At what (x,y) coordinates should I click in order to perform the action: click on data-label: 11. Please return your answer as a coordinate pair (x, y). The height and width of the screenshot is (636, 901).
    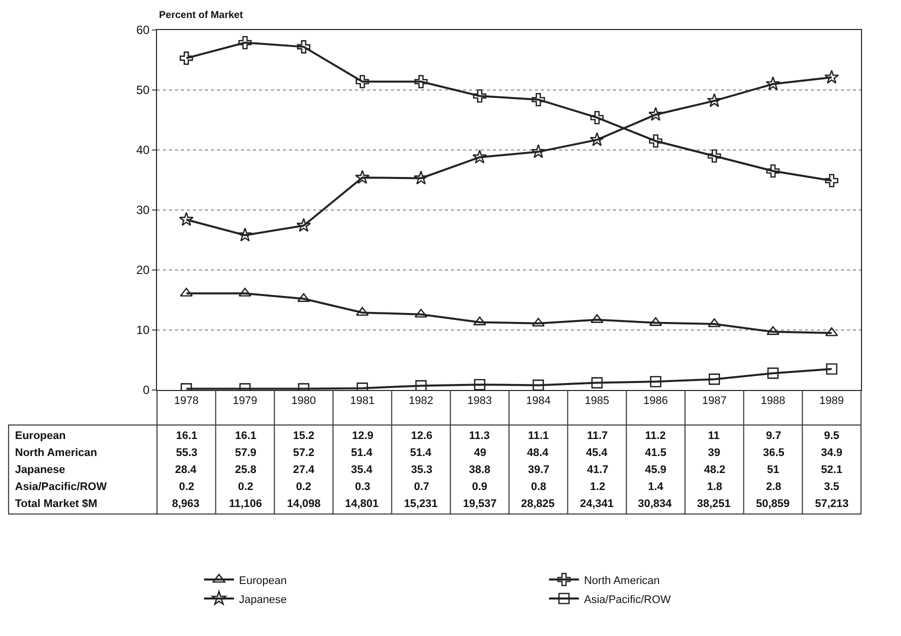
    Looking at the image, I should click on (714, 436).